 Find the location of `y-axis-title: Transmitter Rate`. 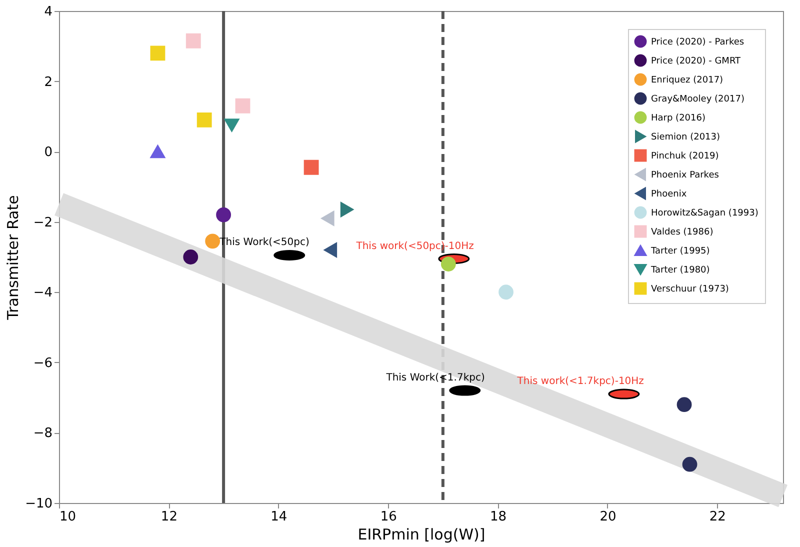

y-axis-title: Transmitter Rate is located at coordinates (13, 258).